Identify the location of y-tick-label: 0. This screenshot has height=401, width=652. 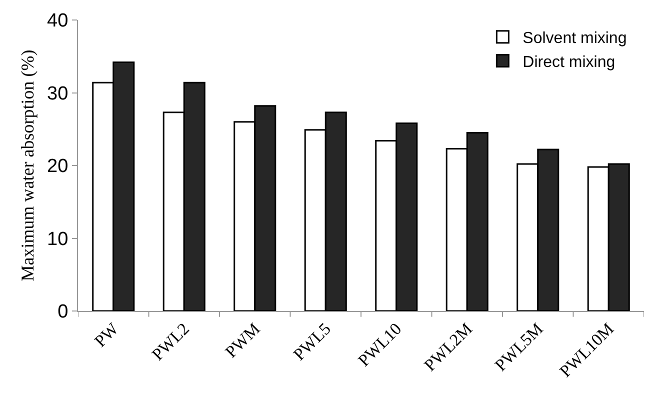
(63, 312).